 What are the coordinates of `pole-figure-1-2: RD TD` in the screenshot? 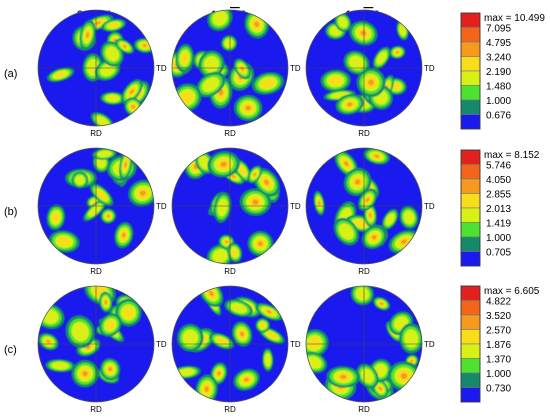 It's located at (370, 211).